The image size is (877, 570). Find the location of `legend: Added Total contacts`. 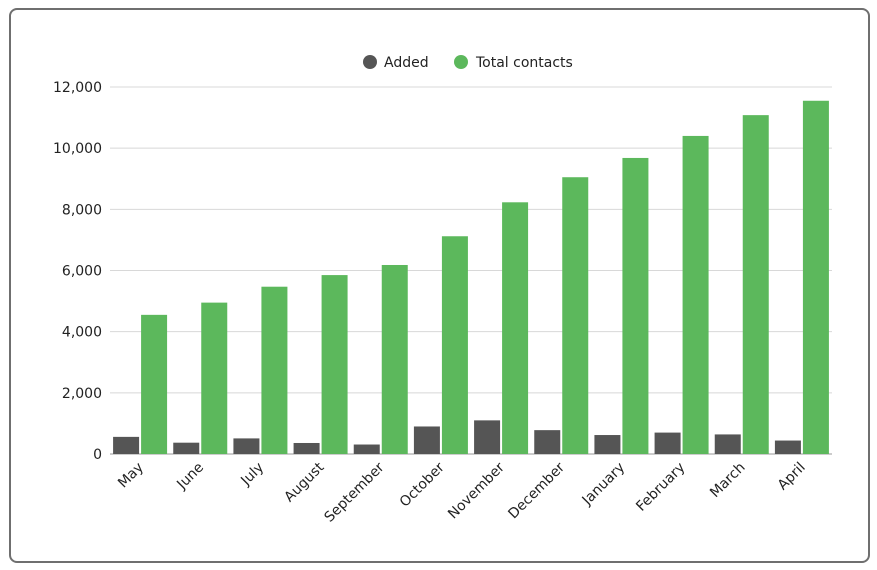

legend: Added Total contacts is located at coordinates (468, 63).